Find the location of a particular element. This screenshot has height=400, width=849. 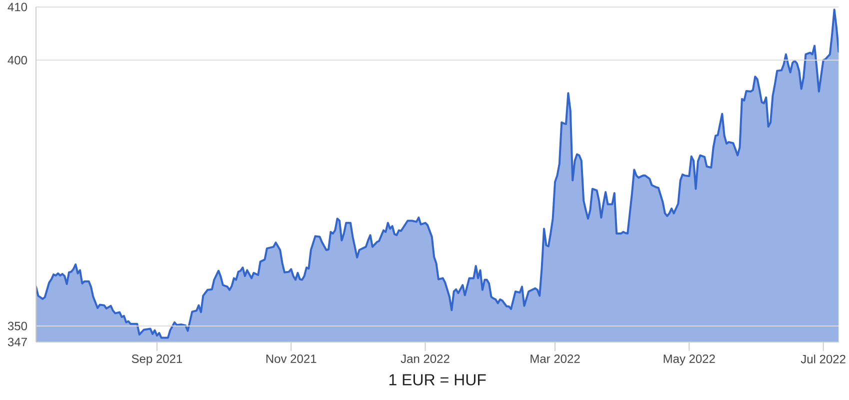

x-tick-label: Jan 2022 is located at coordinates (425, 359).